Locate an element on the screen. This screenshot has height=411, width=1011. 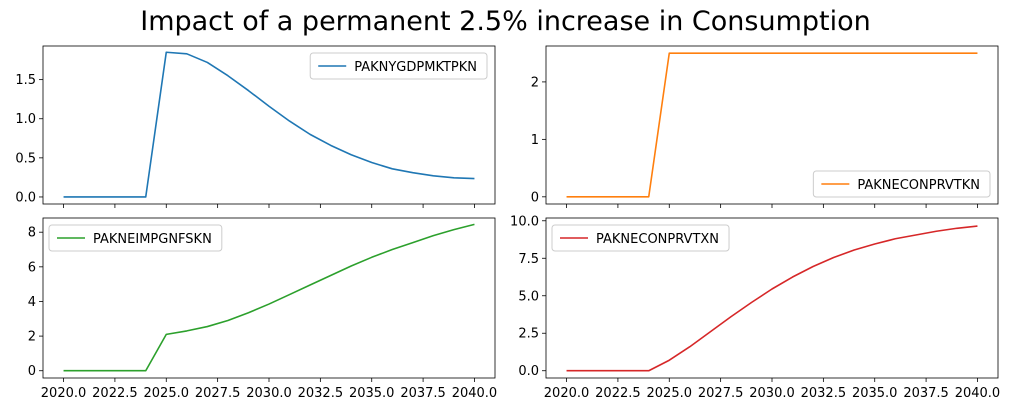
legend-label: PAKNECONPRVTKN is located at coordinates (918, 185).